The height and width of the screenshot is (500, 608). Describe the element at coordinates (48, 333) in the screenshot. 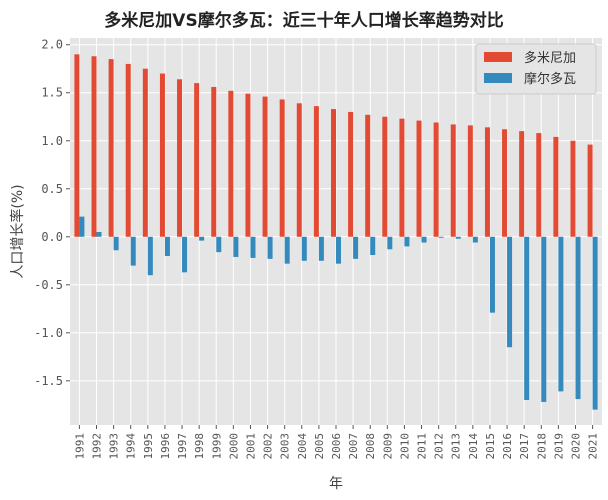

I see `y-tick-label: -1.0` at that location.